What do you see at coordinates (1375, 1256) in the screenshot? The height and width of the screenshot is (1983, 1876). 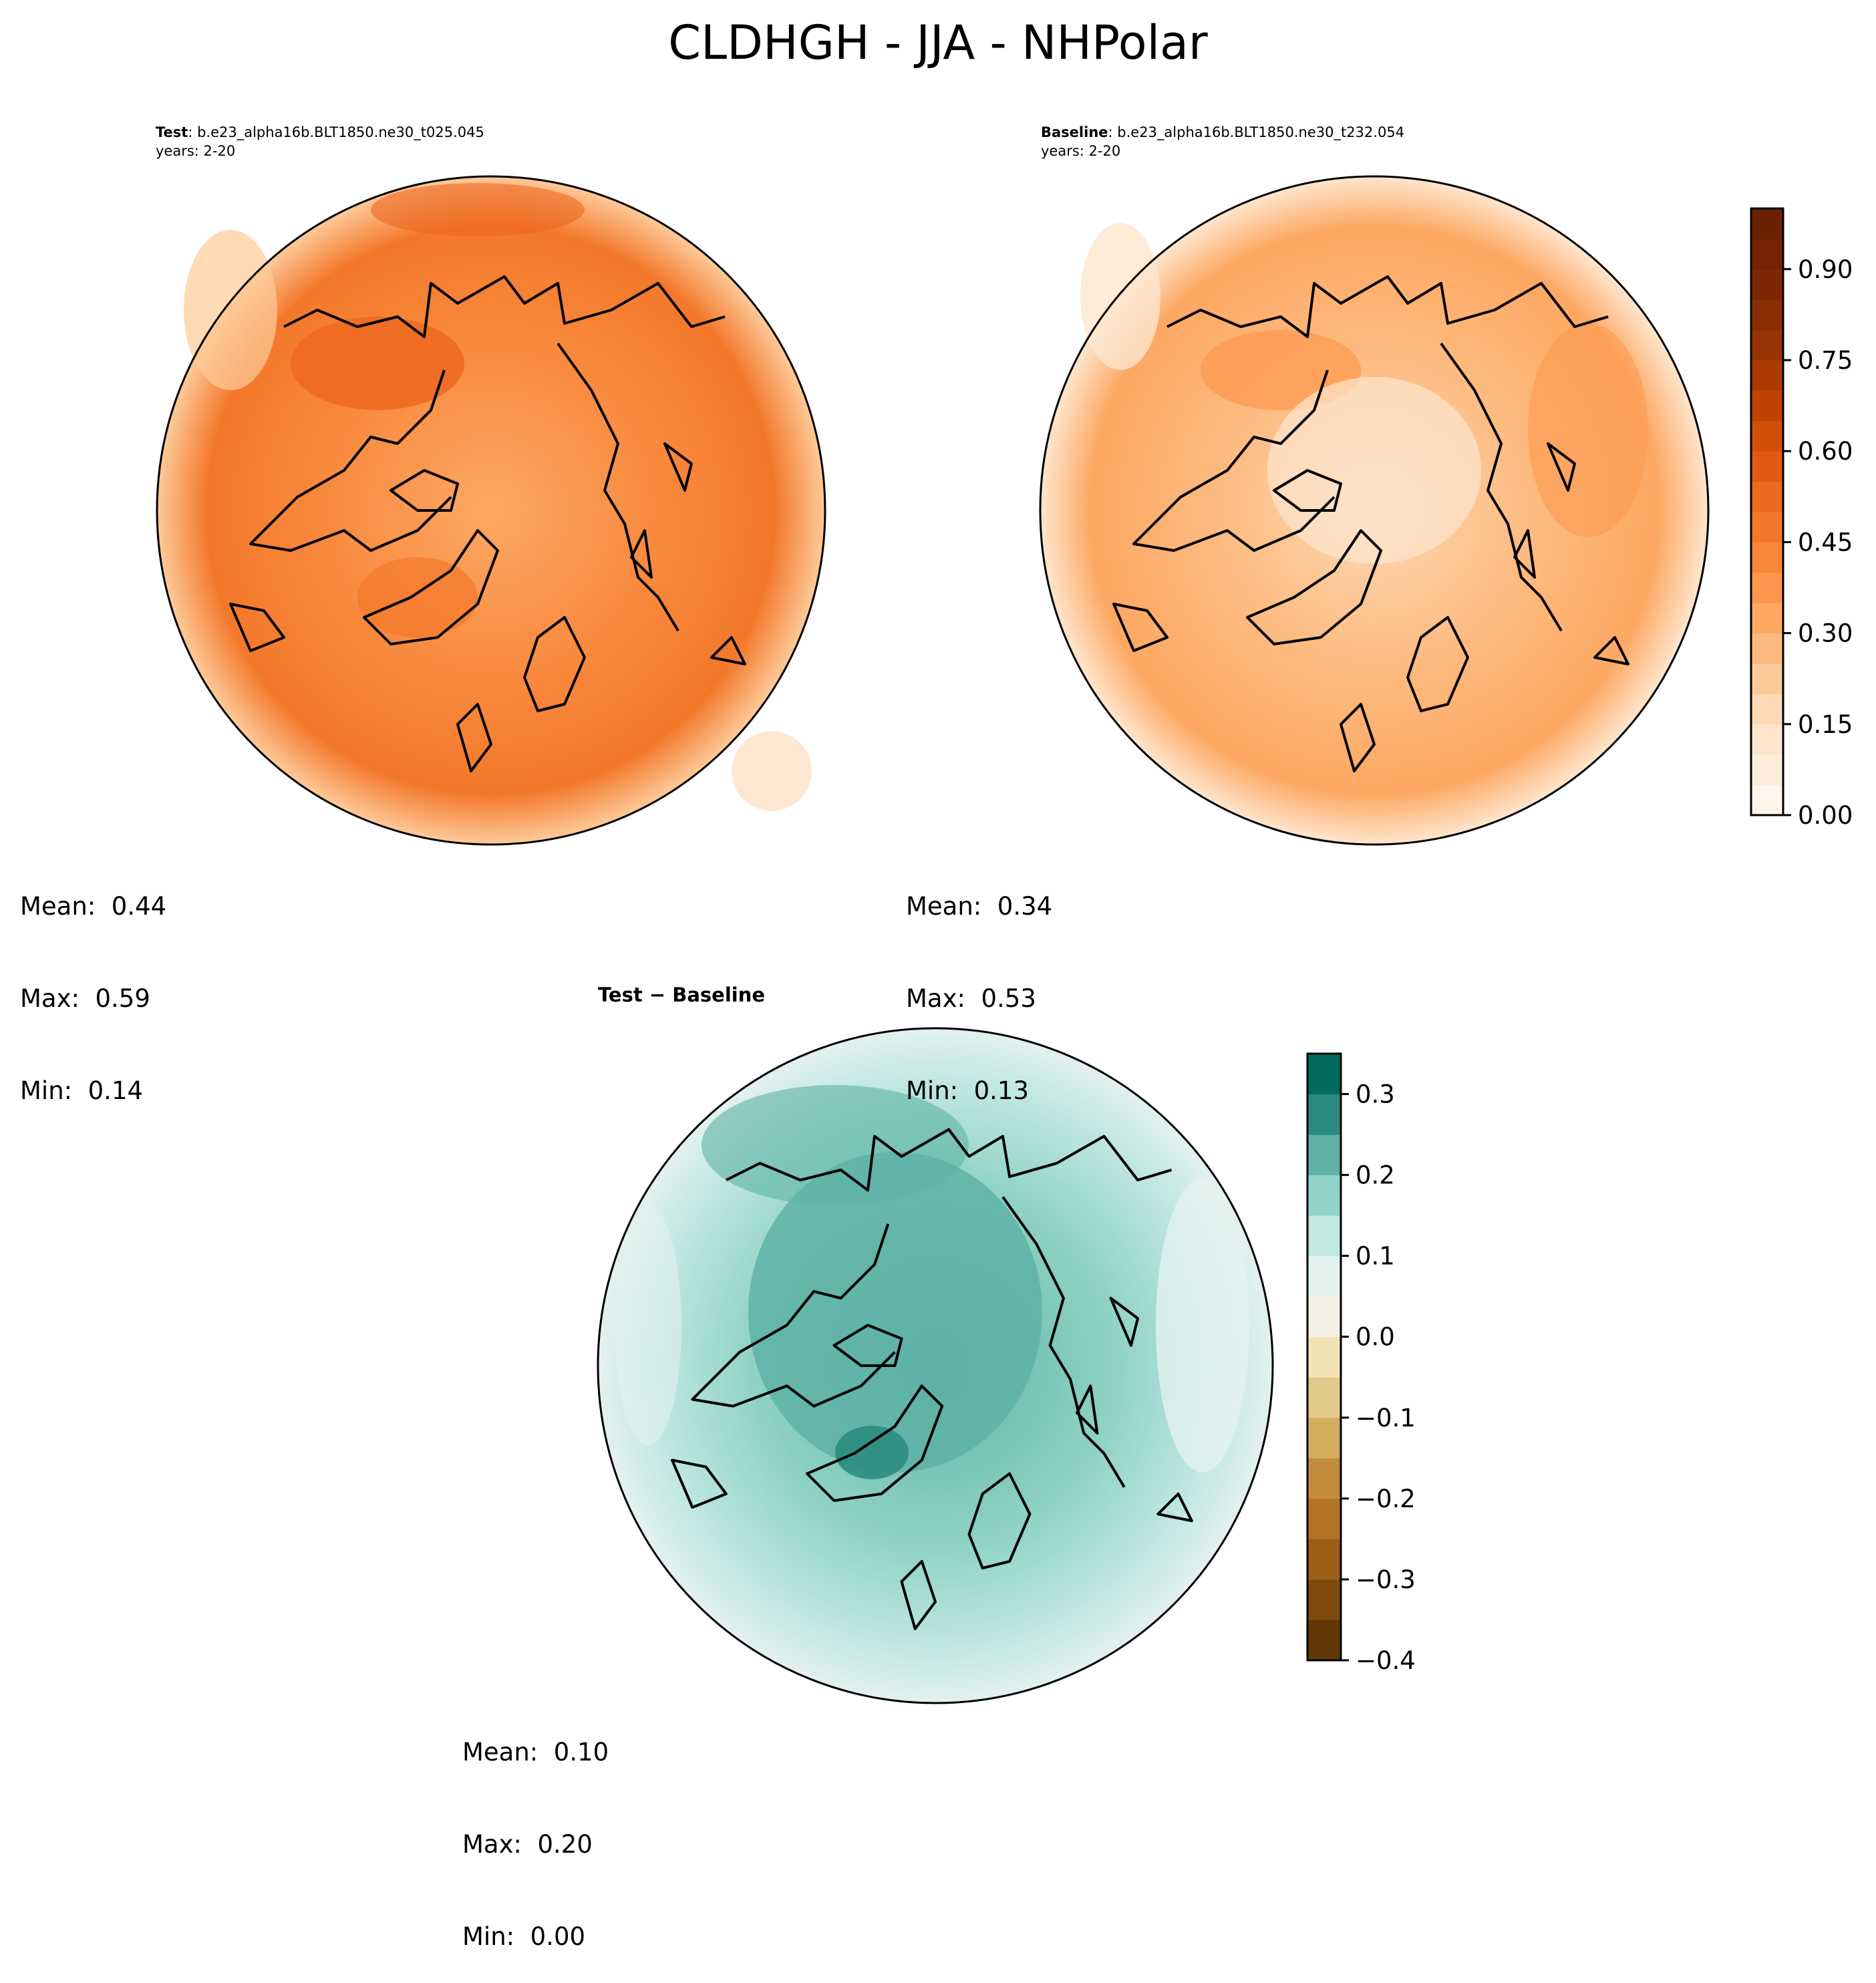 I see `colorbar-diff-tick-label: 0.1` at bounding box center [1375, 1256].